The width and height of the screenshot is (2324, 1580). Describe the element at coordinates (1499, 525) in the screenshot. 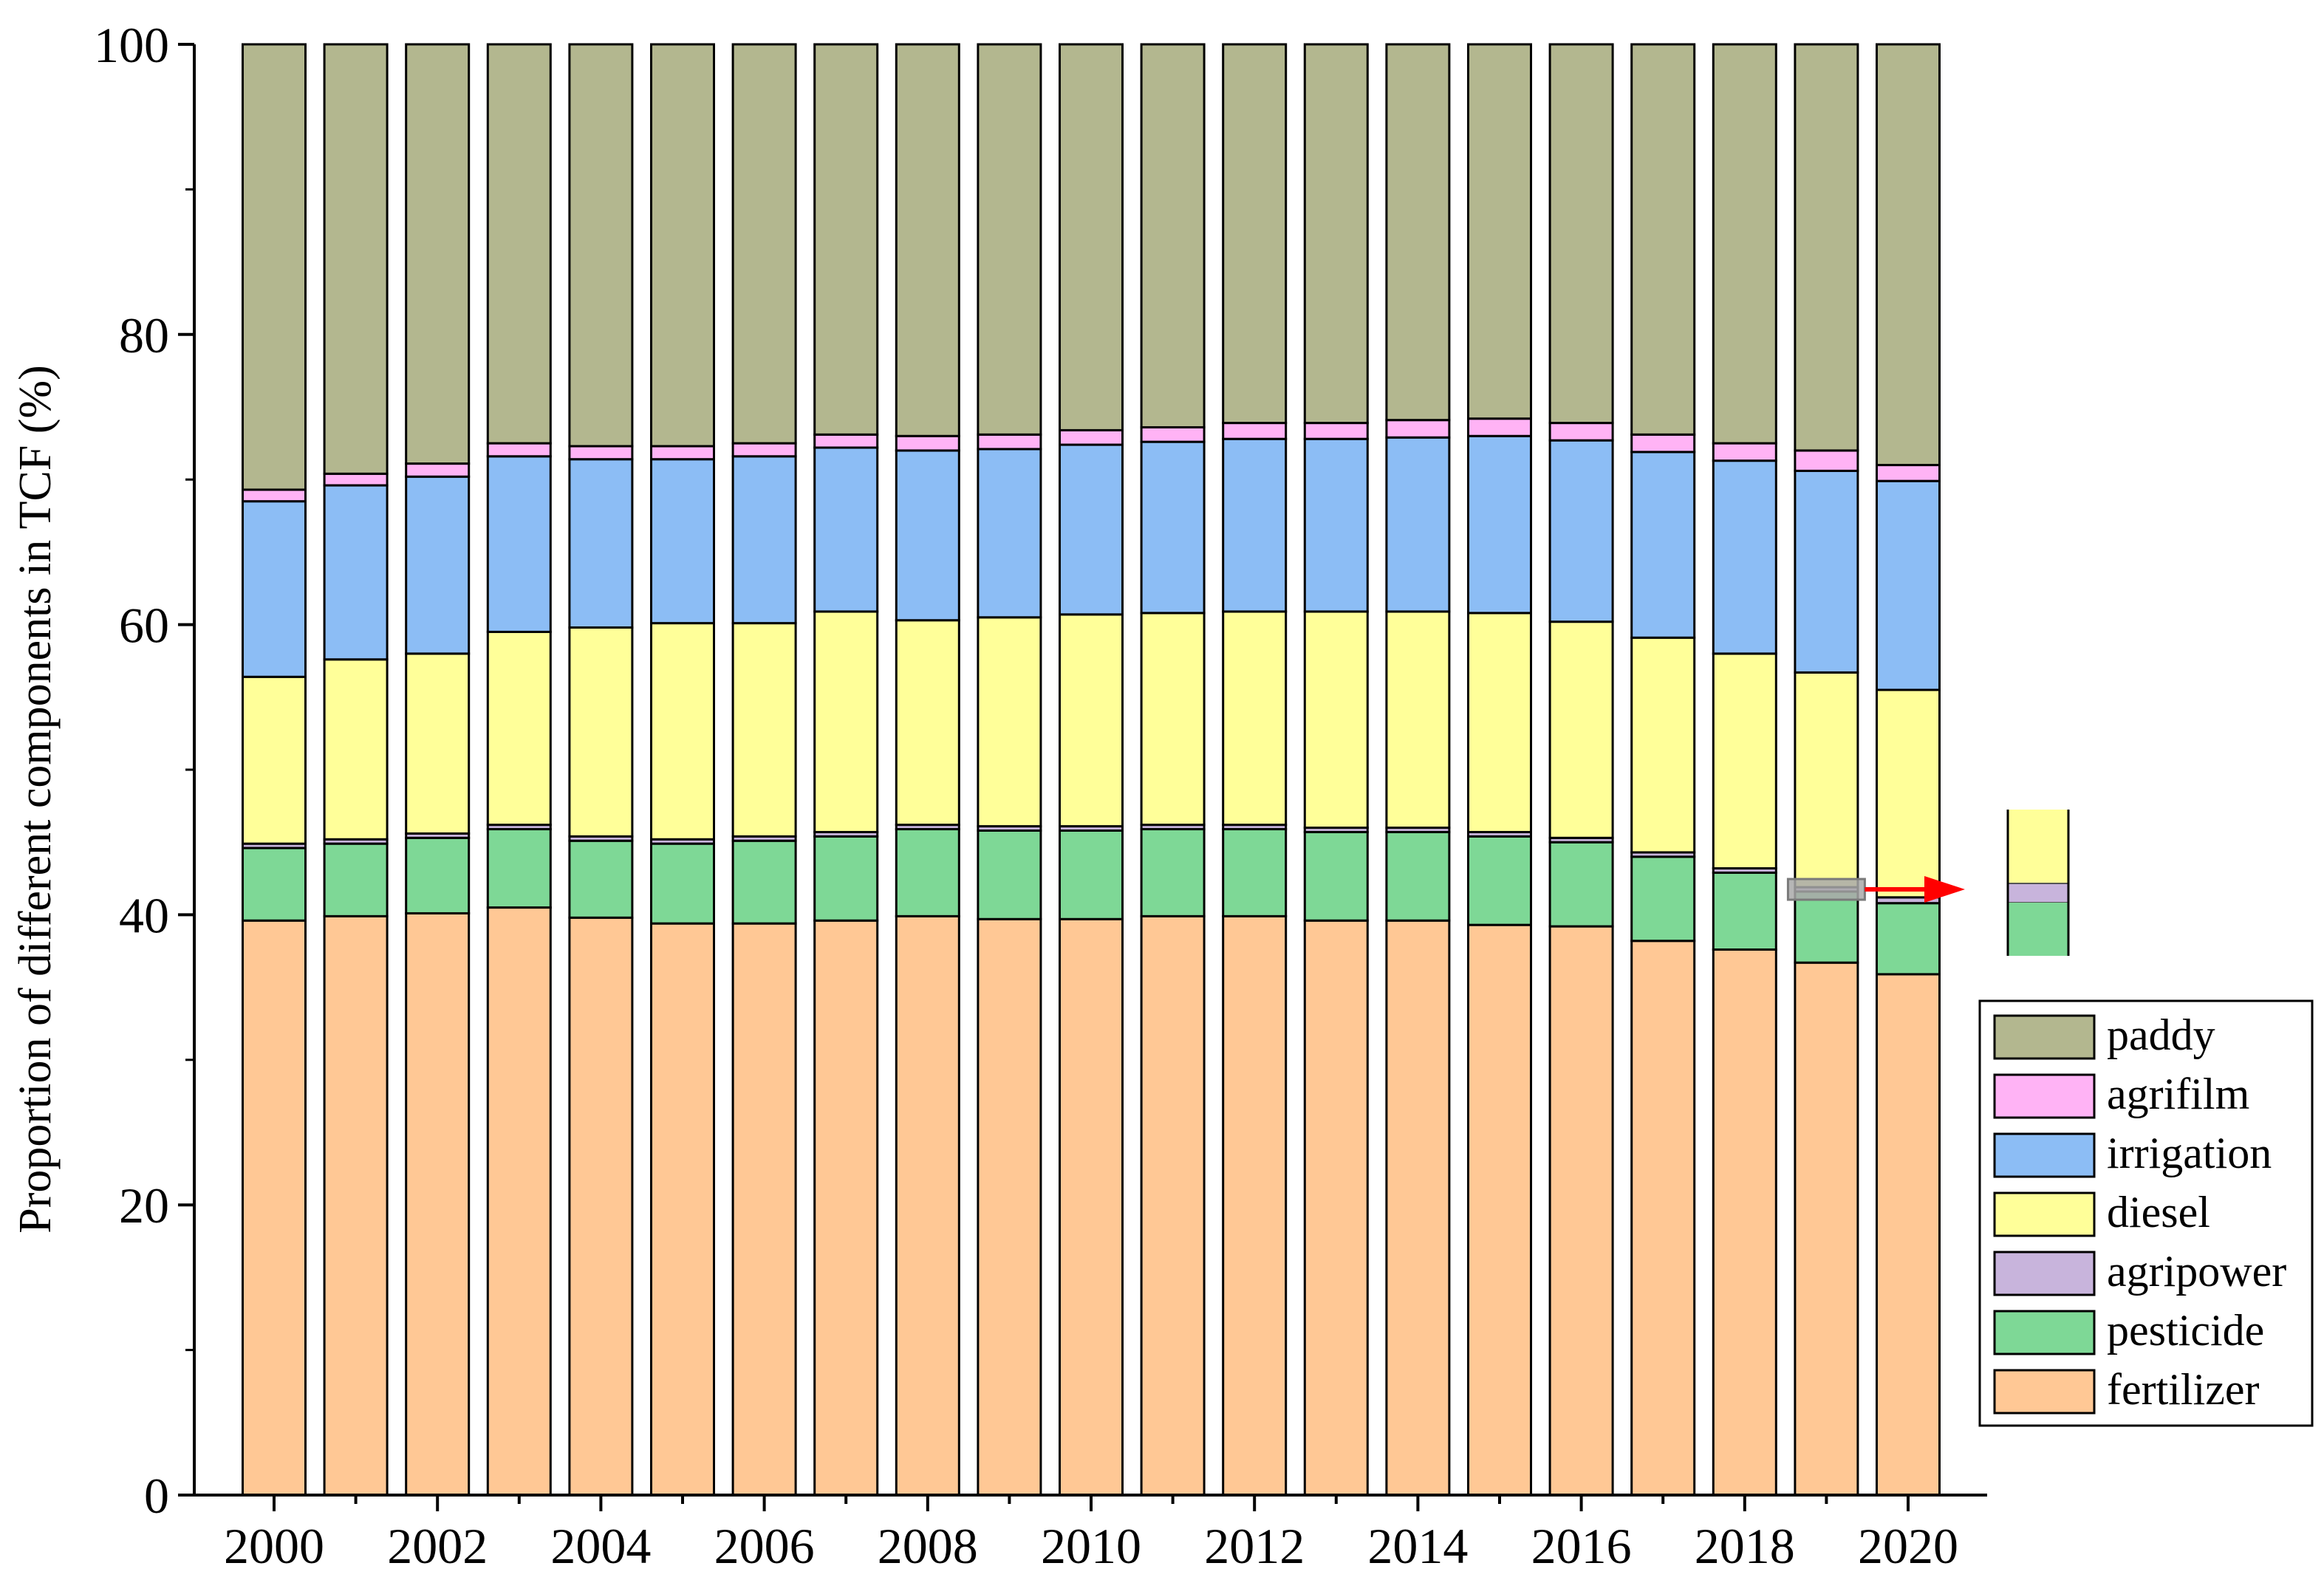

I see `bar-irrigation-2015` at that location.